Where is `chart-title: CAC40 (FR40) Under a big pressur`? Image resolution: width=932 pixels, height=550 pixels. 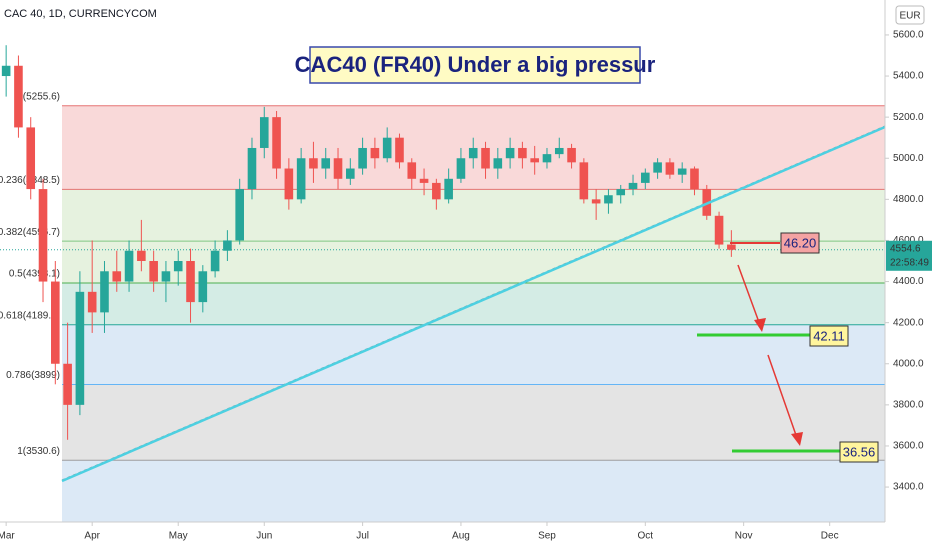
chart-title: CAC40 (FR40) Under a big pressur is located at coordinates (475, 64).